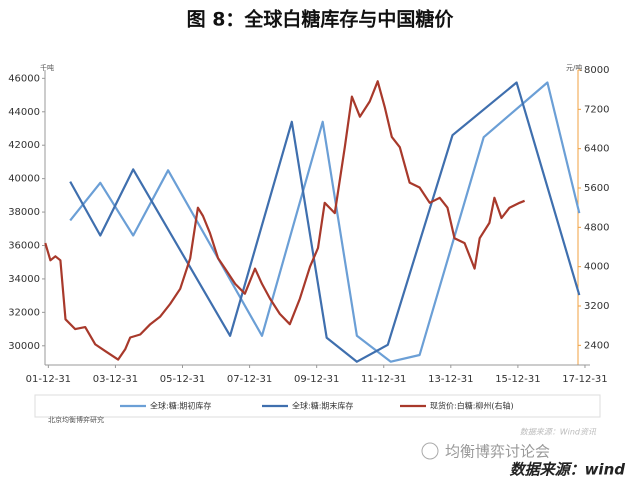  Describe the element at coordinates (596, 267) in the screenshot. I see `y2-tick-label: 4000` at that location.